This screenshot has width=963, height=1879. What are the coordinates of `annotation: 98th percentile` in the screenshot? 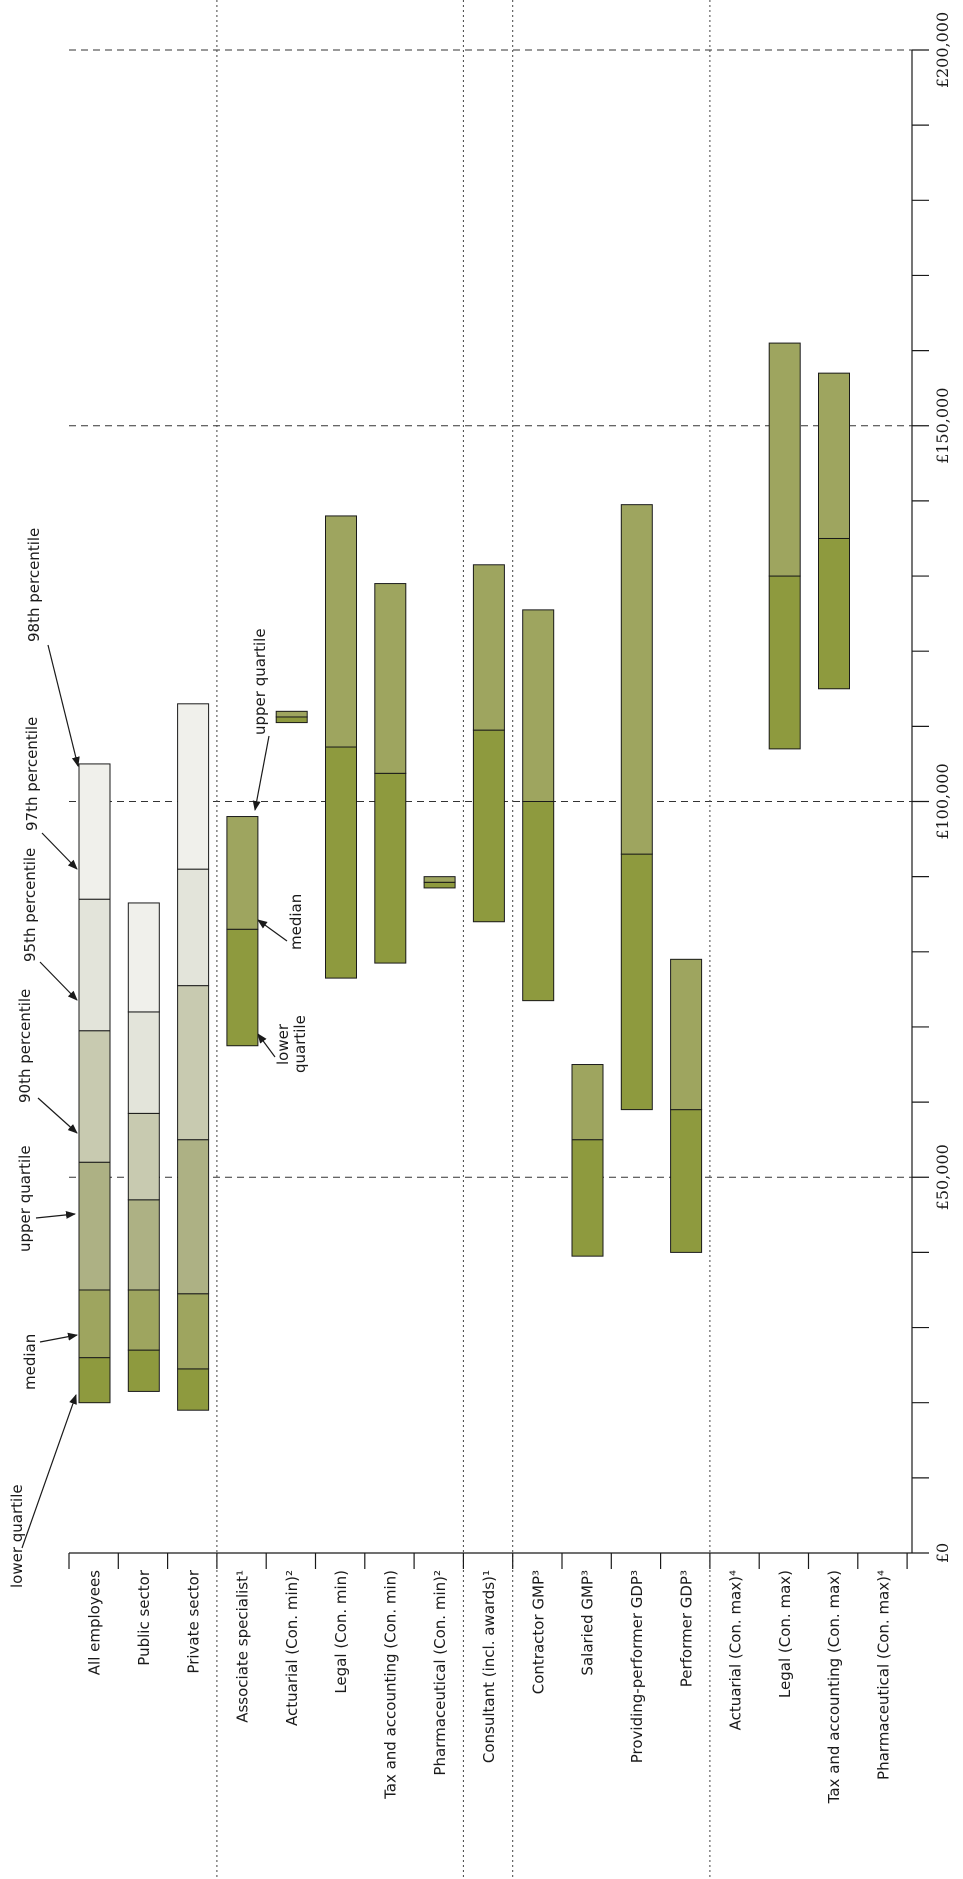 It's located at (52, 647).